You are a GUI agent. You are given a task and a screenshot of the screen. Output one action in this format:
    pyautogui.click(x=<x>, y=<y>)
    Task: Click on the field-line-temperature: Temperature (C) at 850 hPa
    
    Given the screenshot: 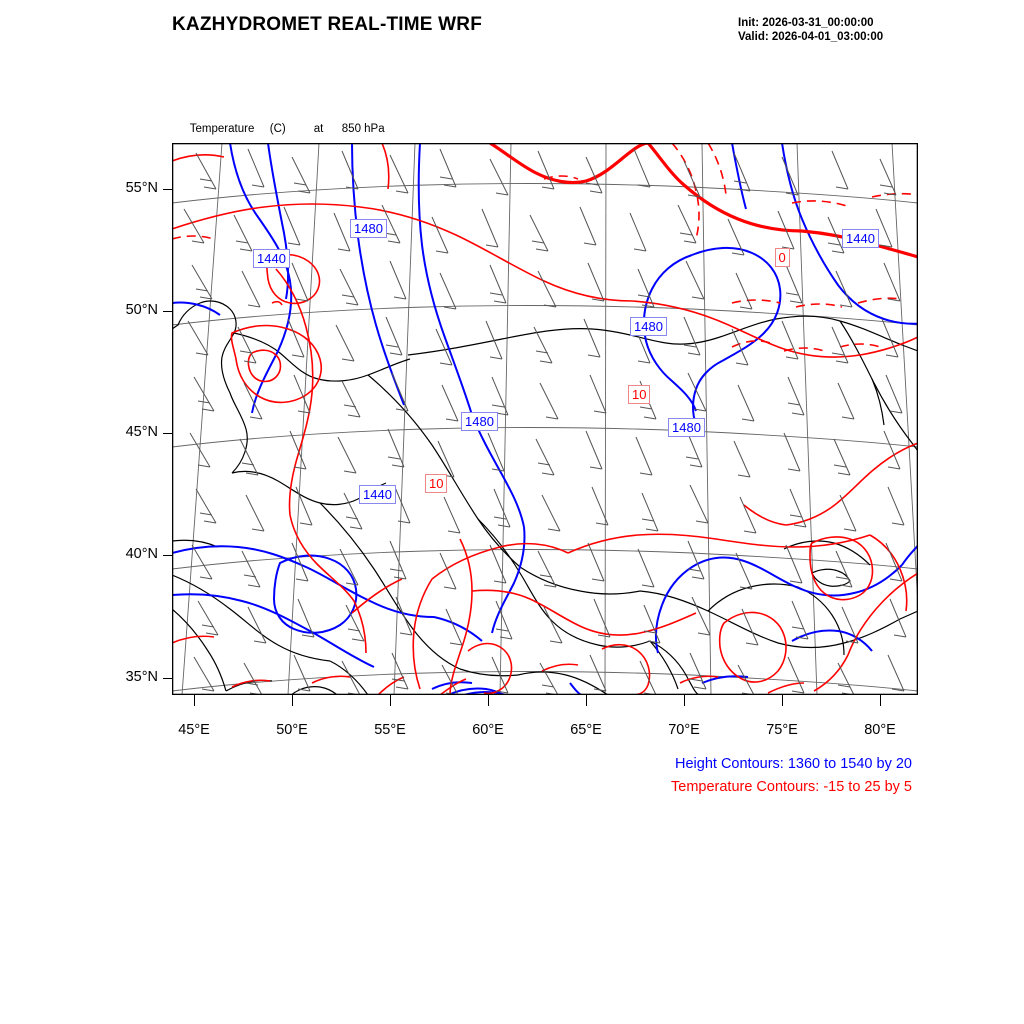 What is the action you would take?
    pyautogui.click(x=281, y=129)
    